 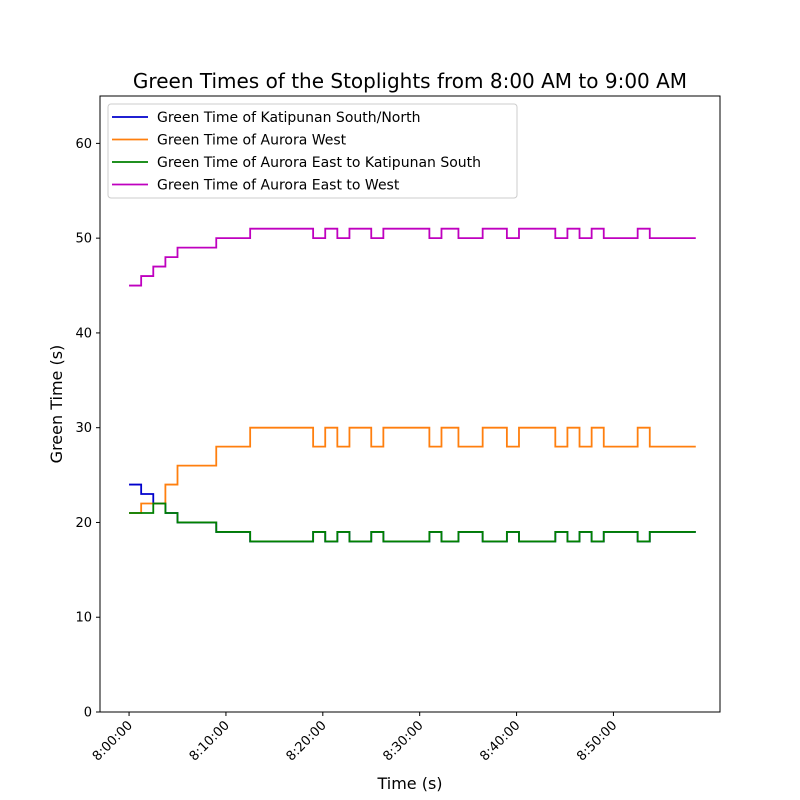 What do you see at coordinates (289, 118) in the screenshot?
I see `legend-label-1: Green Time of Katipunan South/North` at bounding box center [289, 118].